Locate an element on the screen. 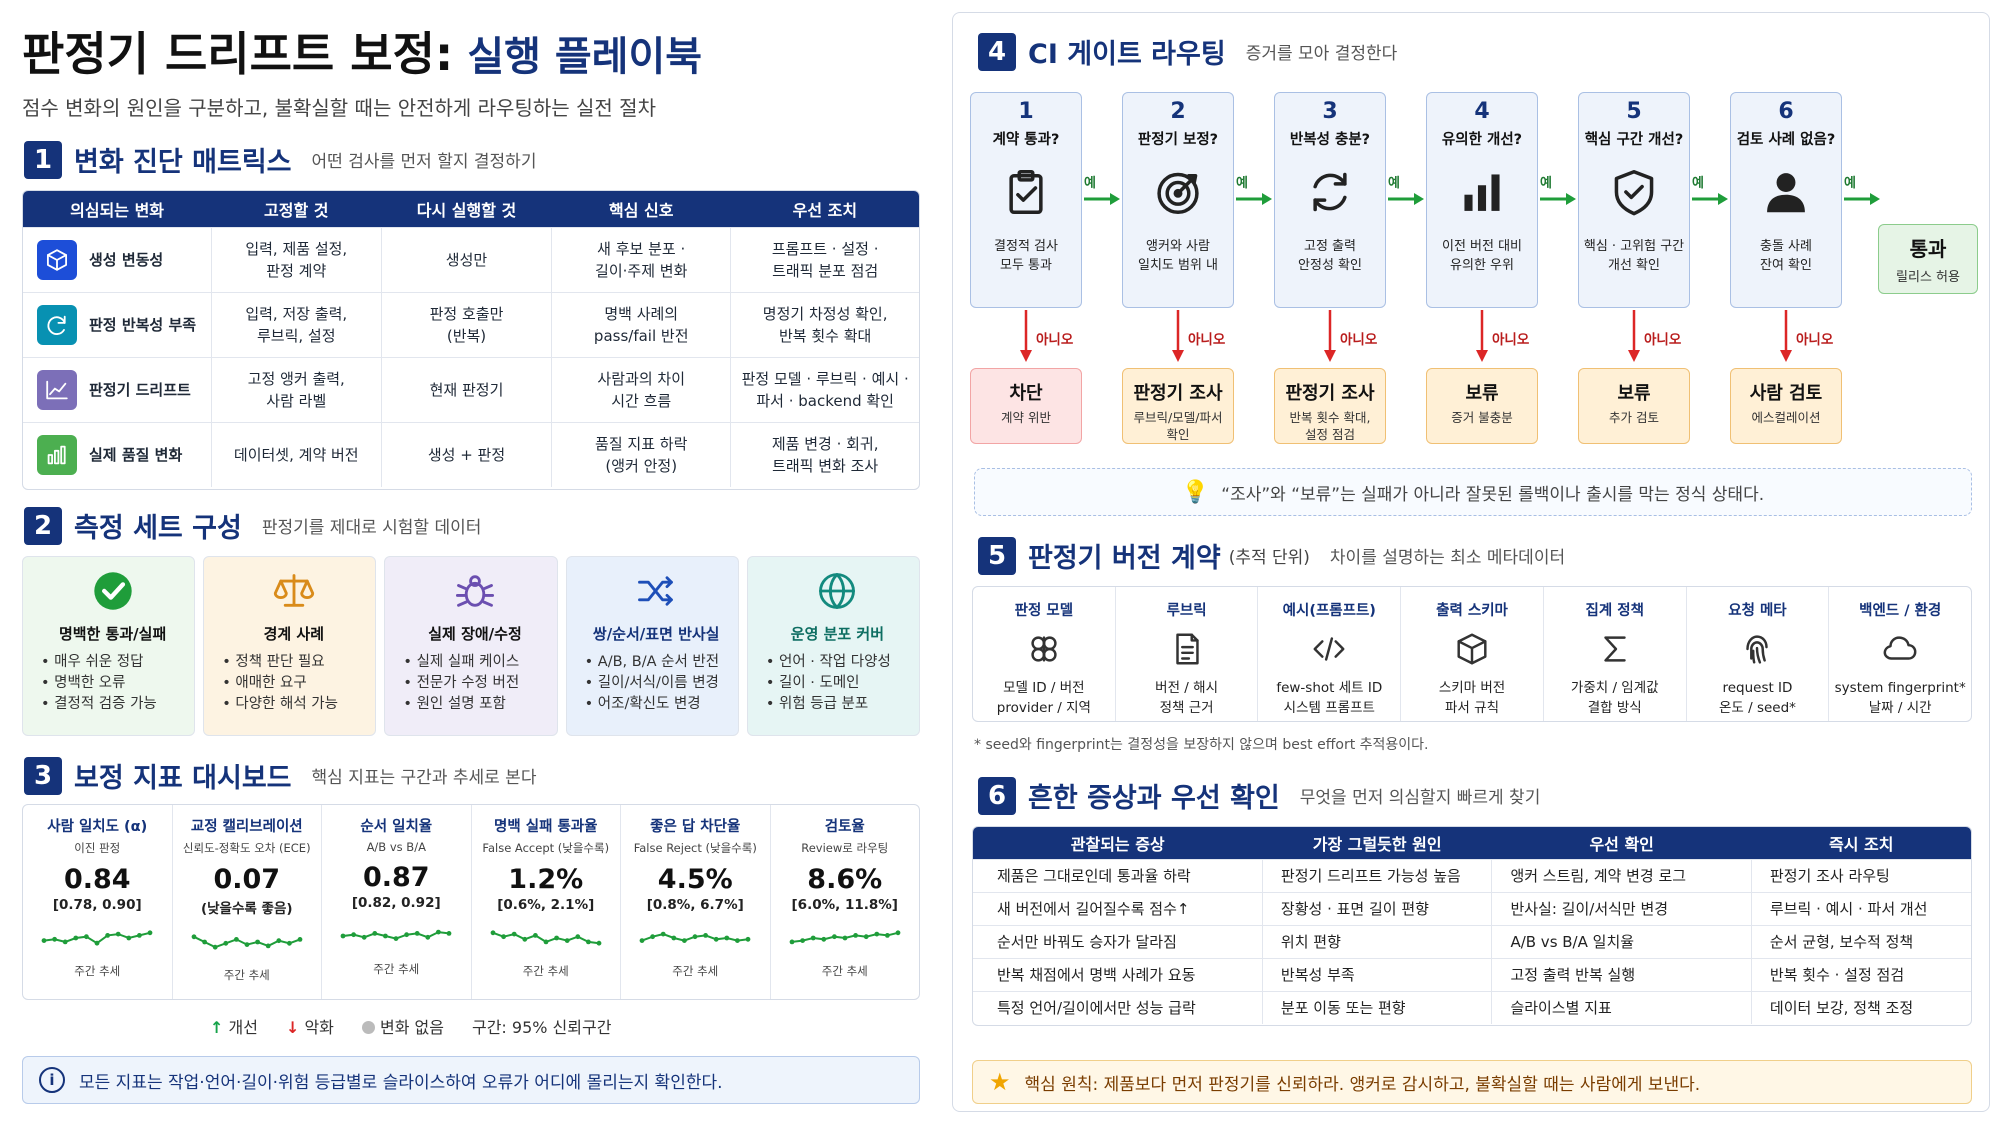 This screenshot has height=1125, width=2000. doc-icon is located at coordinates (1187, 651).